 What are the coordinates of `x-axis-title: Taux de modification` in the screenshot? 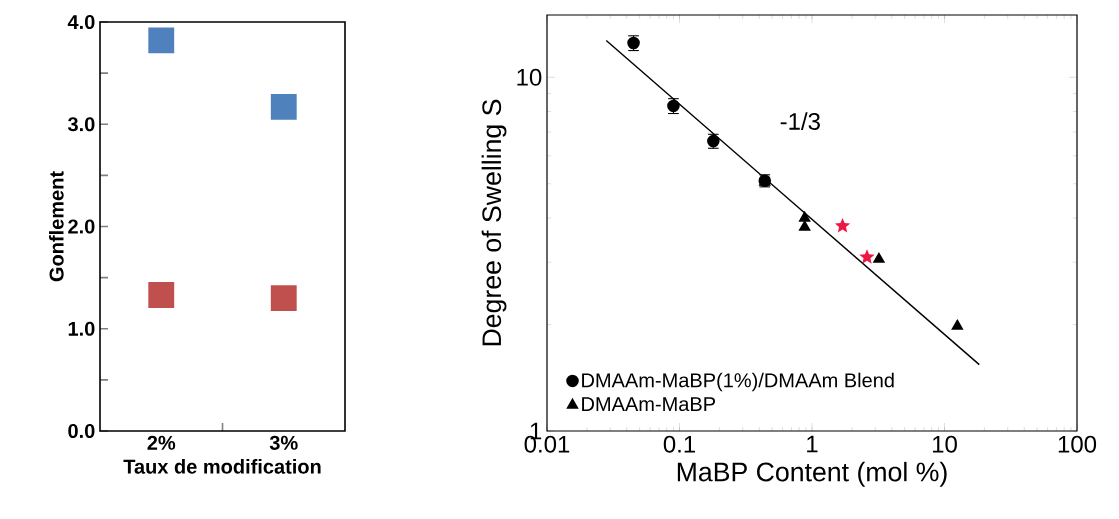 It's located at (222, 466).